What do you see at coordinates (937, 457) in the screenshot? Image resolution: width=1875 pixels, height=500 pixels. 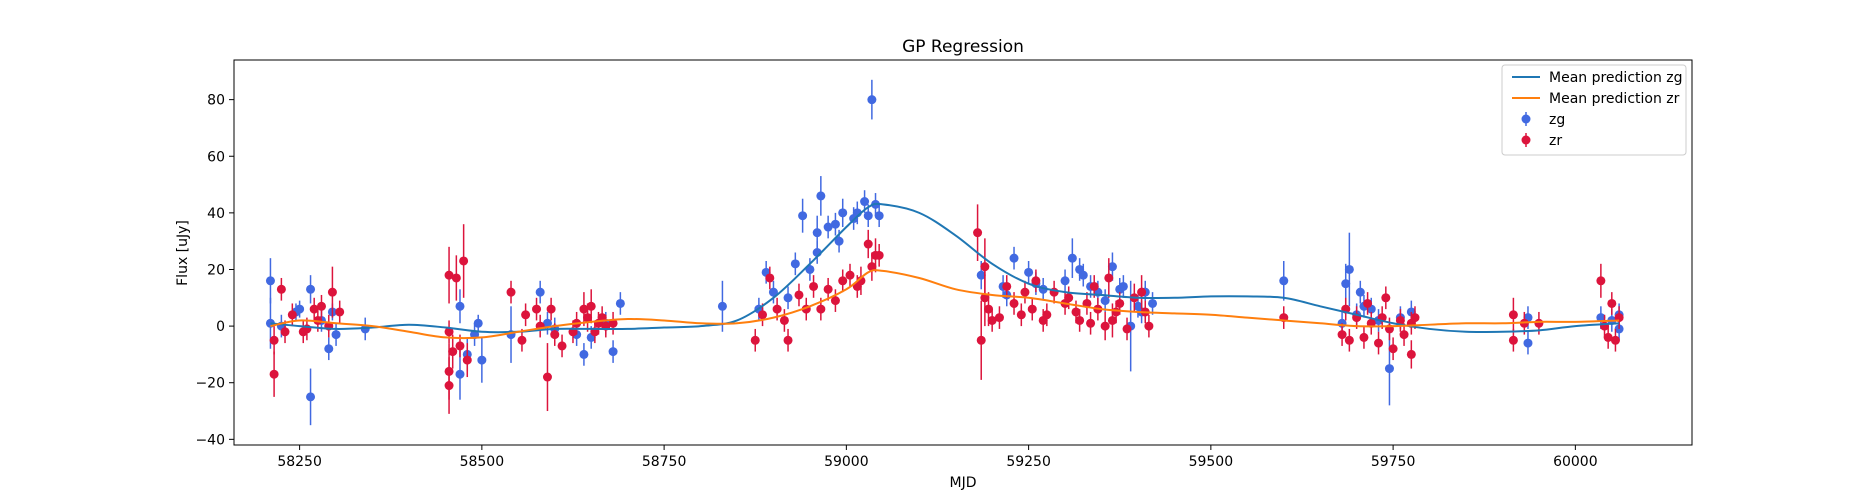 I see `x-axis: 58250 58500 58750 59000 59250 59500 59750 60000` at bounding box center [937, 457].